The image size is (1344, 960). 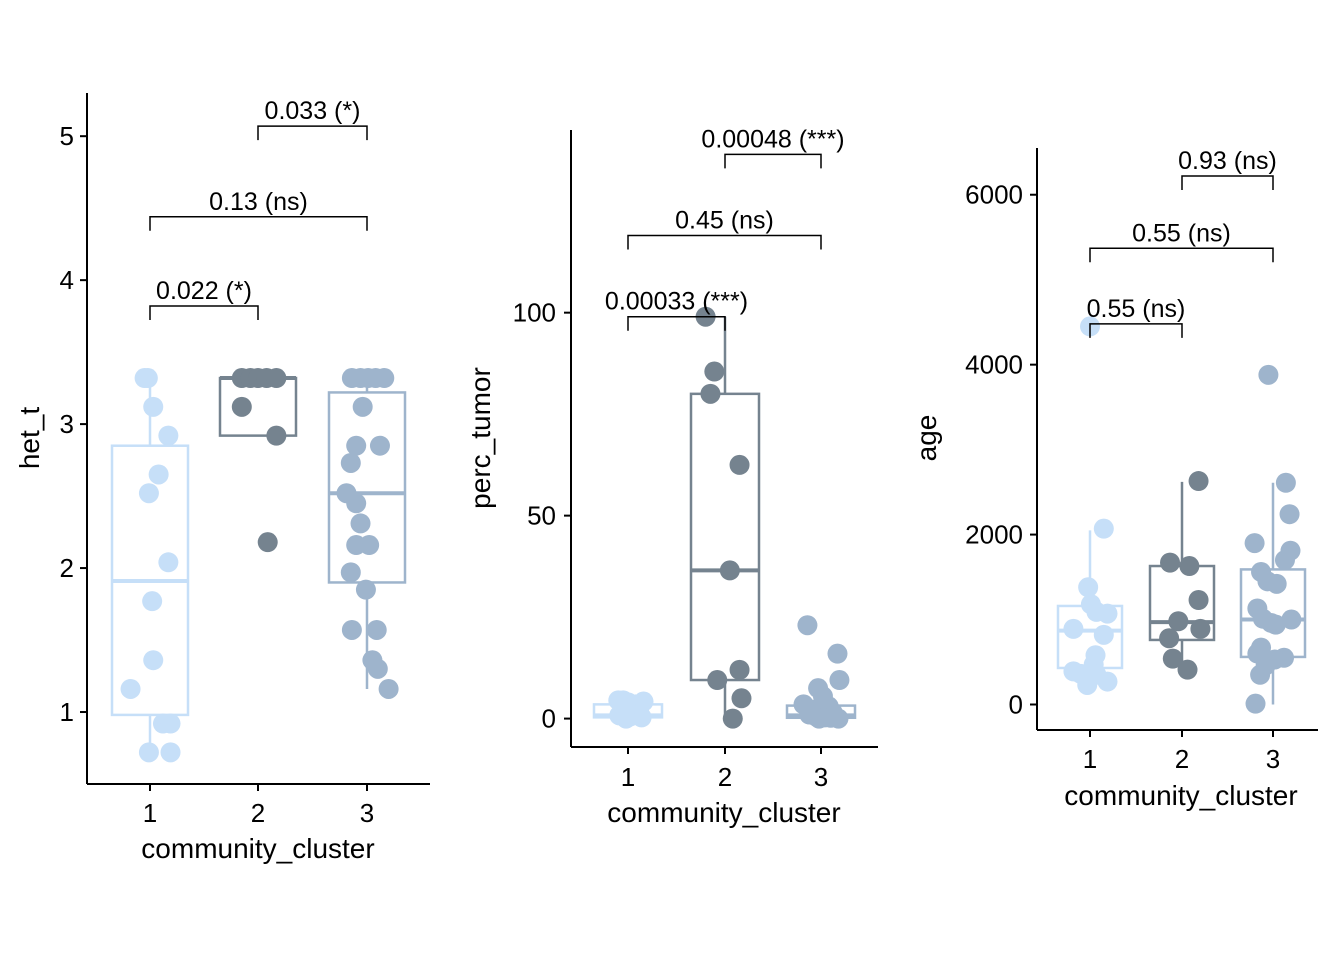 What do you see at coordinates (1180, 795) in the screenshot?
I see `age-x-axis-title: community_cluster` at bounding box center [1180, 795].